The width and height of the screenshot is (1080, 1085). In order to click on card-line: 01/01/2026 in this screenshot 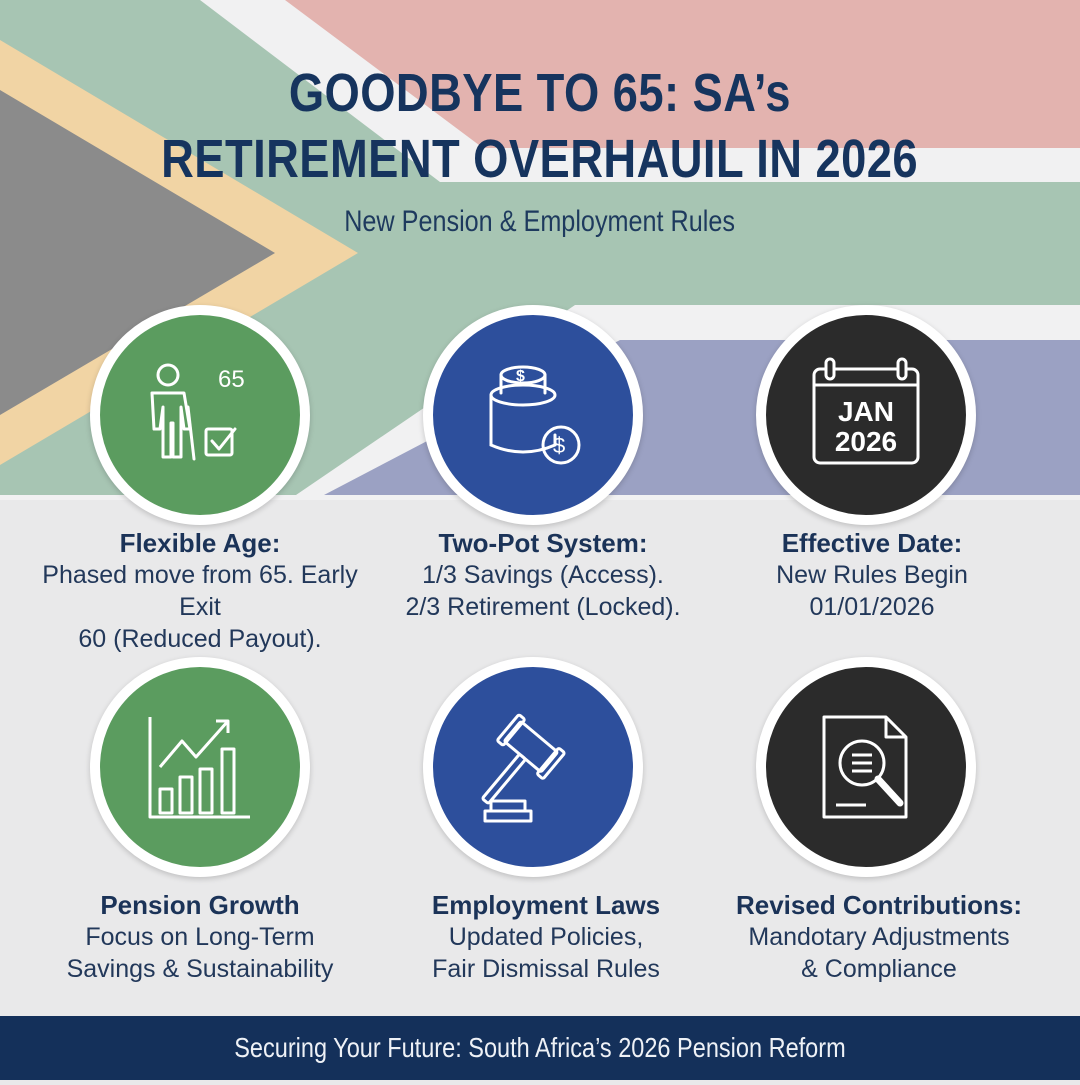, I will do `click(872, 607)`.